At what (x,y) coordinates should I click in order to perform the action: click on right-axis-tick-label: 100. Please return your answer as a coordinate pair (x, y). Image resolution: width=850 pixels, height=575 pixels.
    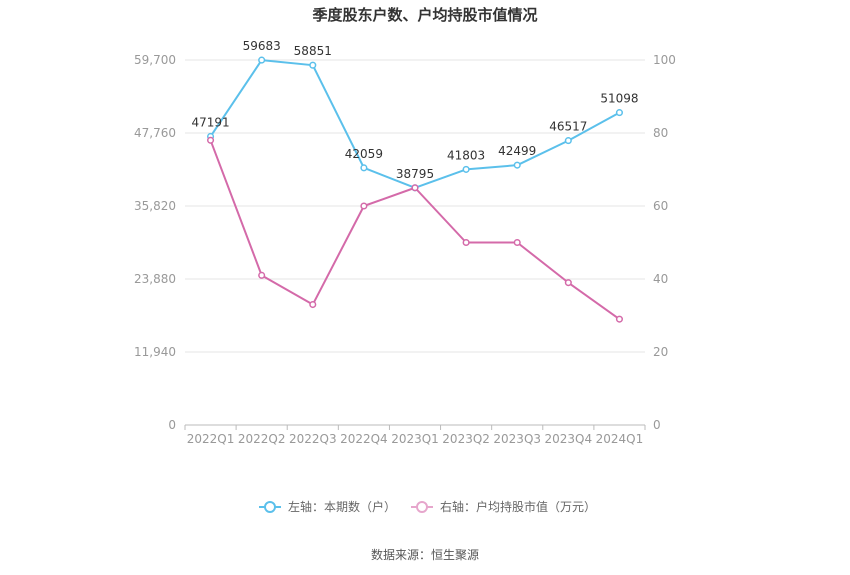
    Looking at the image, I should click on (664, 60).